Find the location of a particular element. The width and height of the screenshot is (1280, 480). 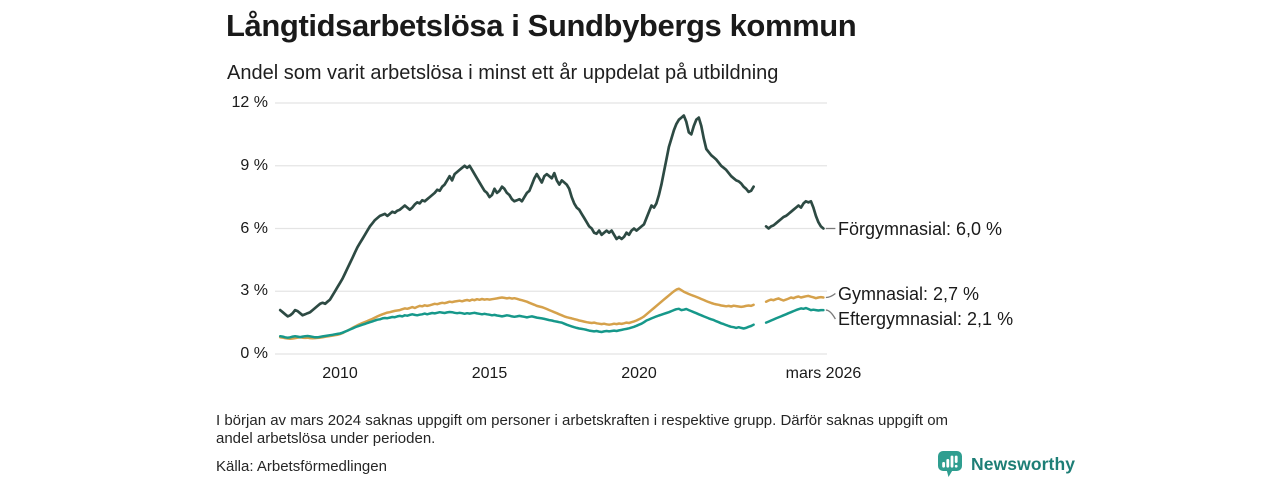

source-label: Källa: Arbetsförmedlingen is located at coordinates (301, 466).